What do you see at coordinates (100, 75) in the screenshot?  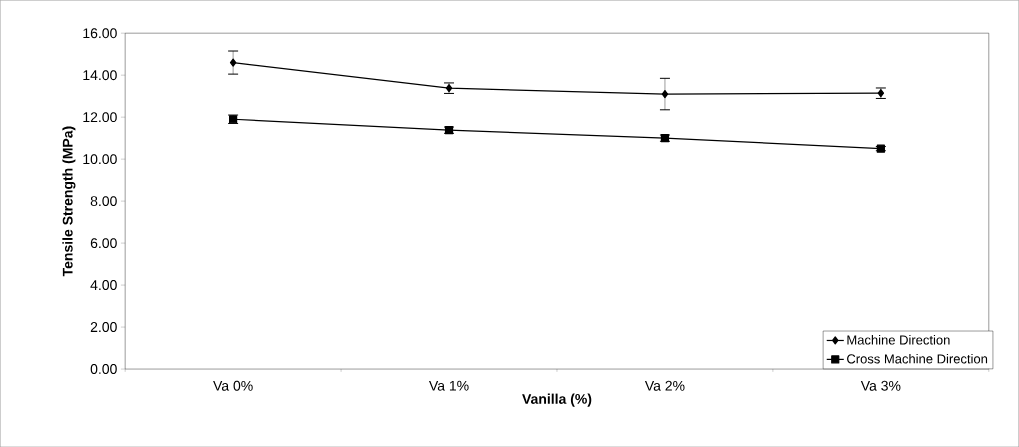 I see `y-tick-label: 14.00` at bounding box center [100, 75].